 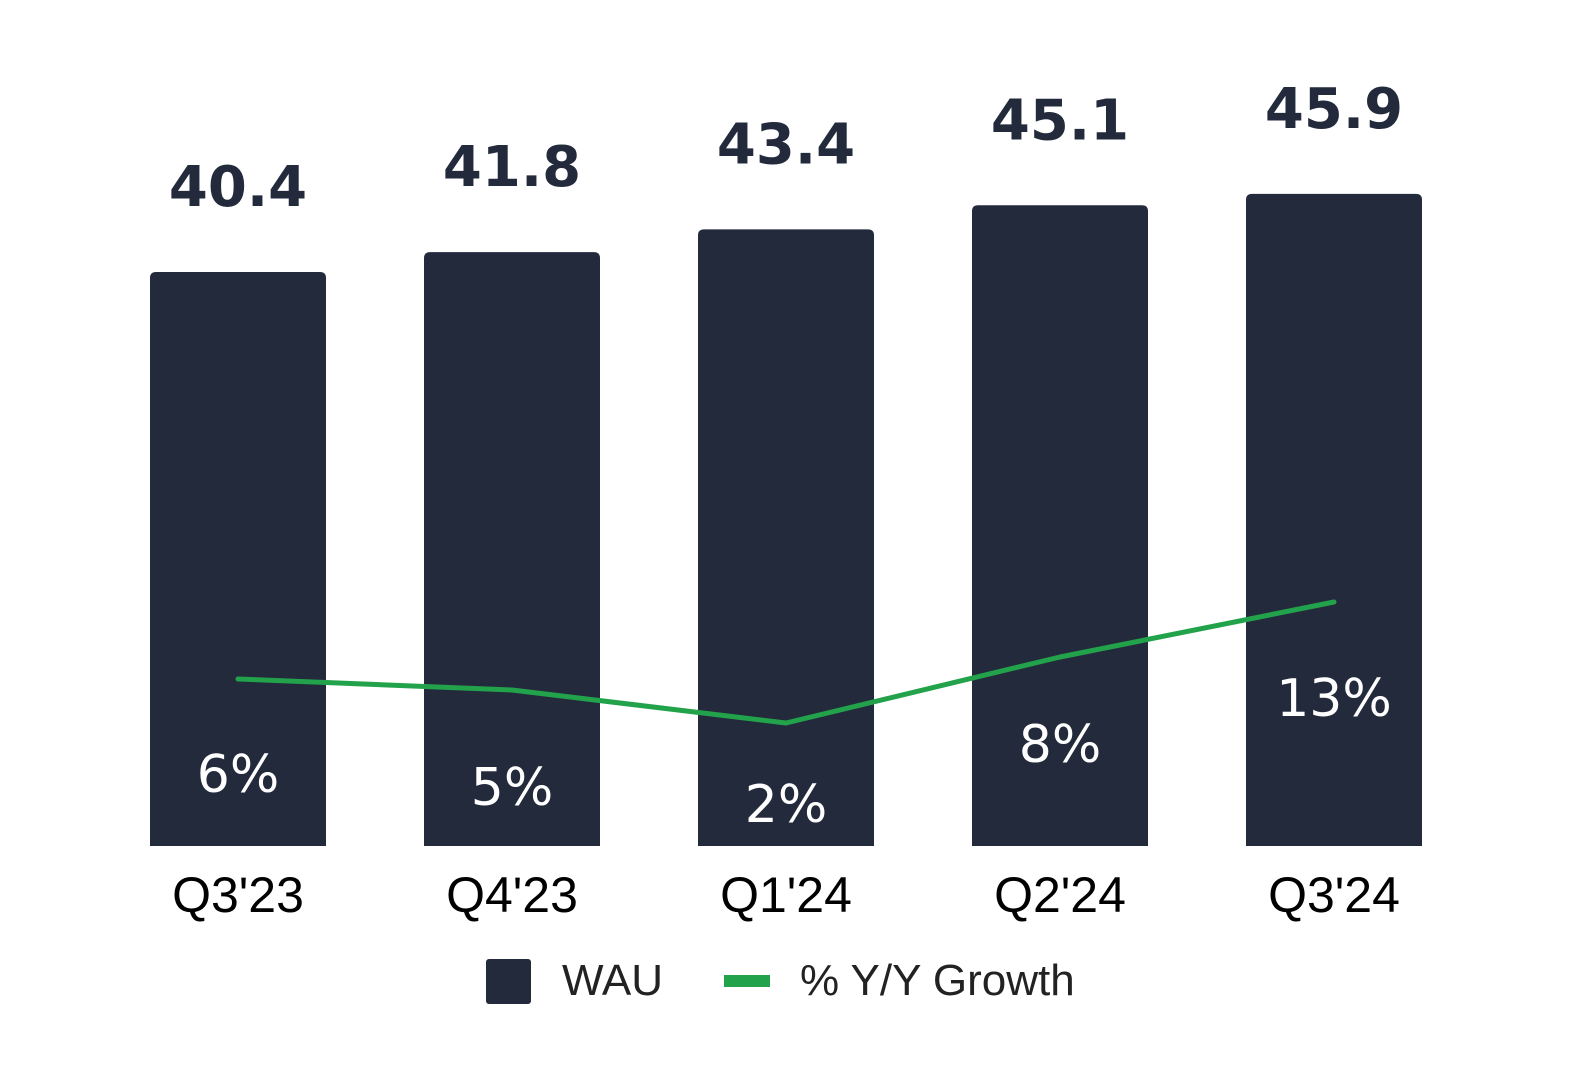 I want to click on legend-label-growth: % Y/Y Growth, so click(x=937, y=980).